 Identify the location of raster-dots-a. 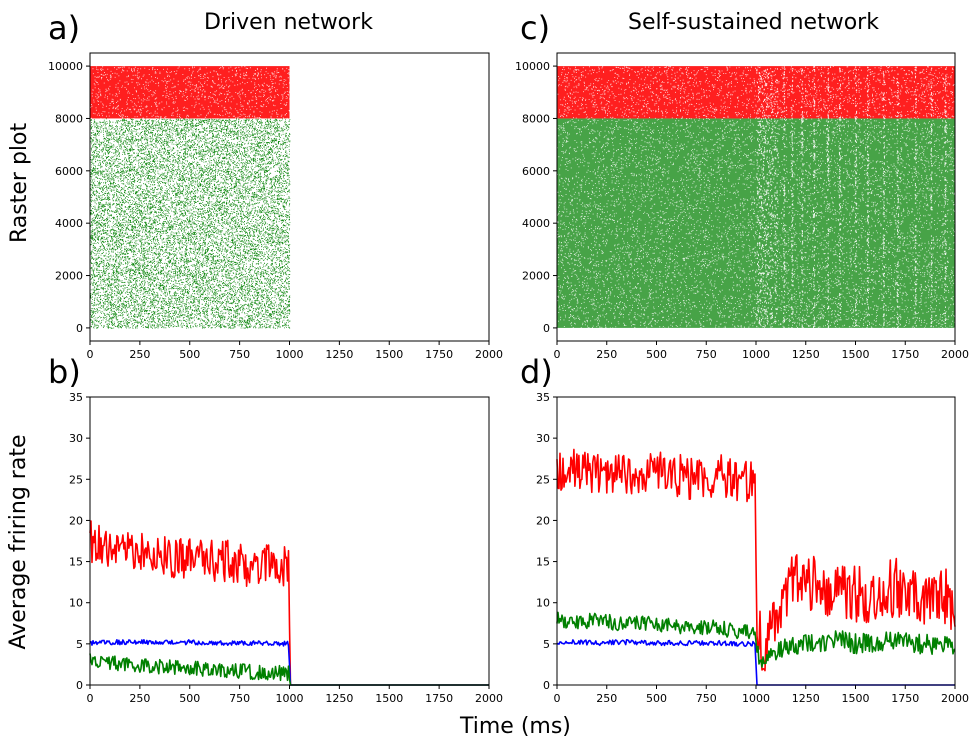
(190, 197).